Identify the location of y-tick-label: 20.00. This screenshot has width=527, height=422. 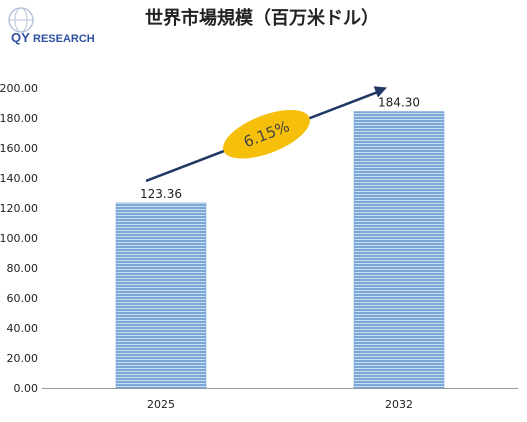
(23, 358).